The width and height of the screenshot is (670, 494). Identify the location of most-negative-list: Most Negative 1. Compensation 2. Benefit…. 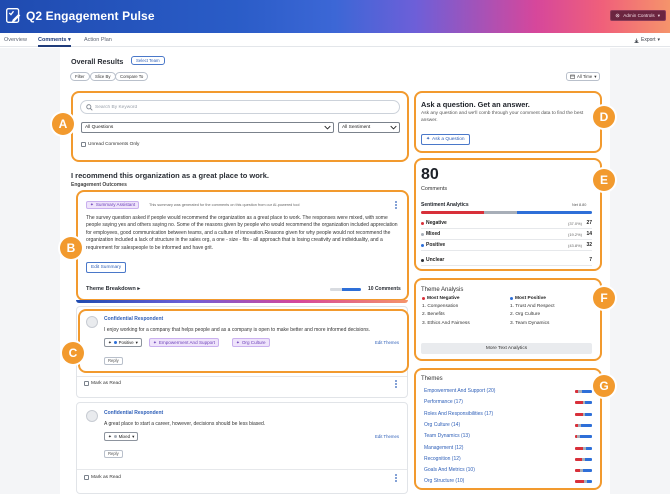
(446, 312).